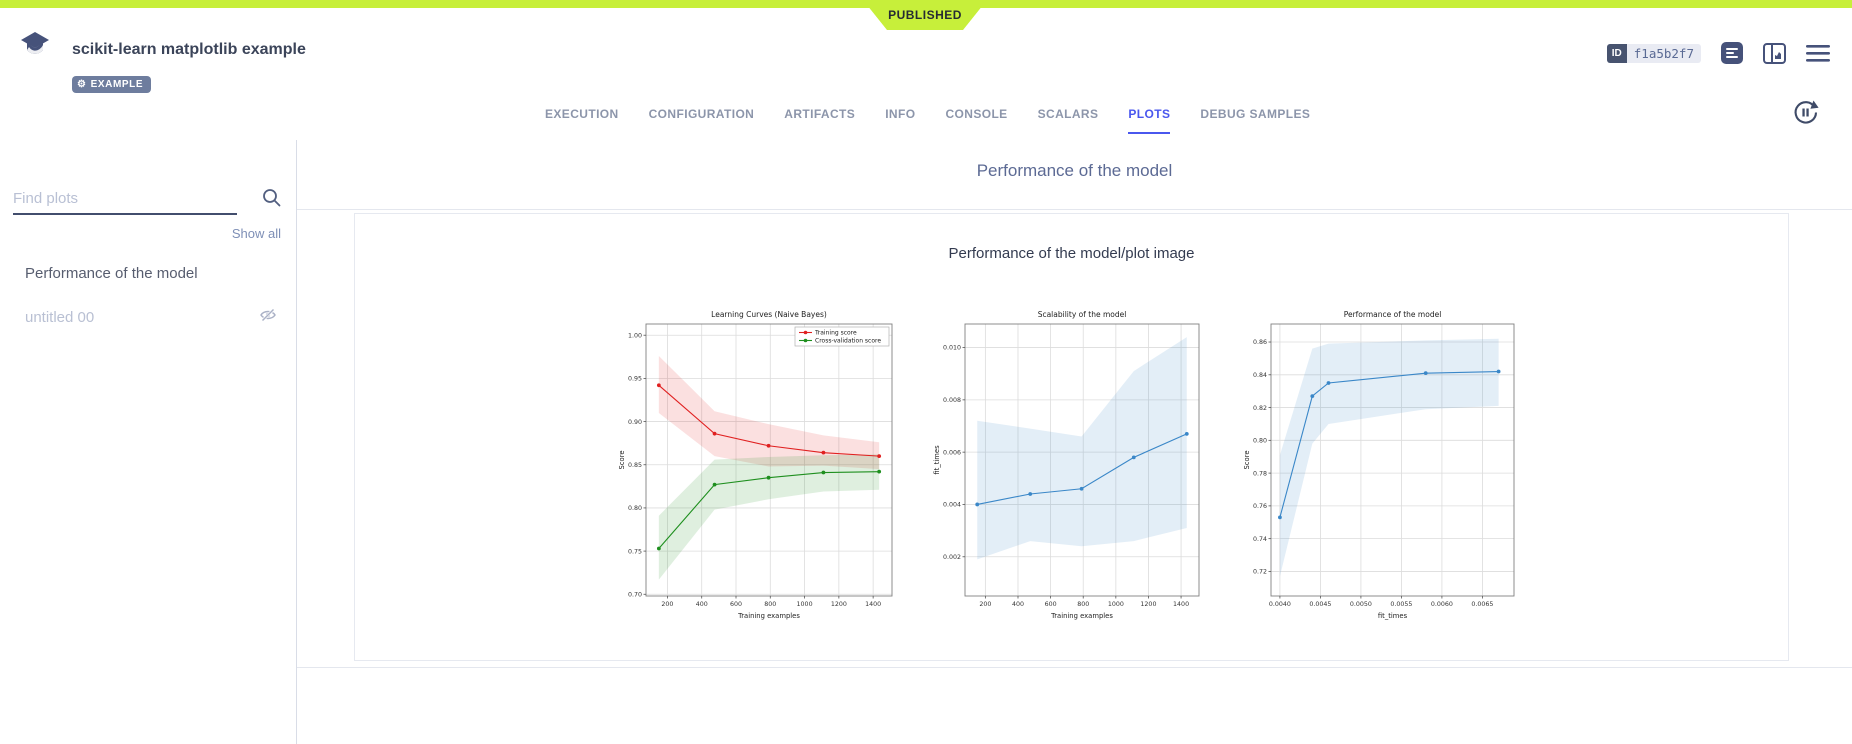  What do you see at coordinates (1401, 604) in the screenshot?
I see `svg-text: 0.0055` at bounding box center [1401, 604].